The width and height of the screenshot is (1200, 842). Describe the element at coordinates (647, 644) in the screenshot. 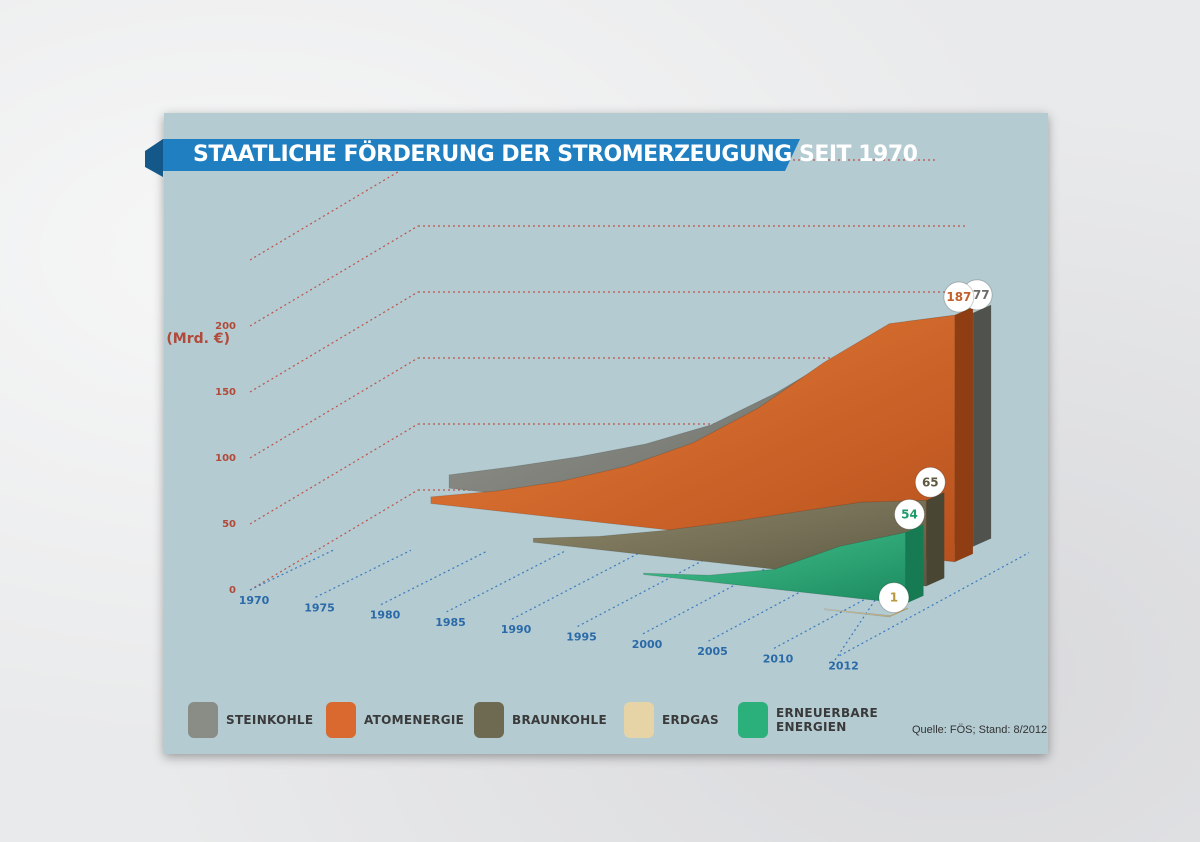

I see `x-tick-label: 2000` at that location.